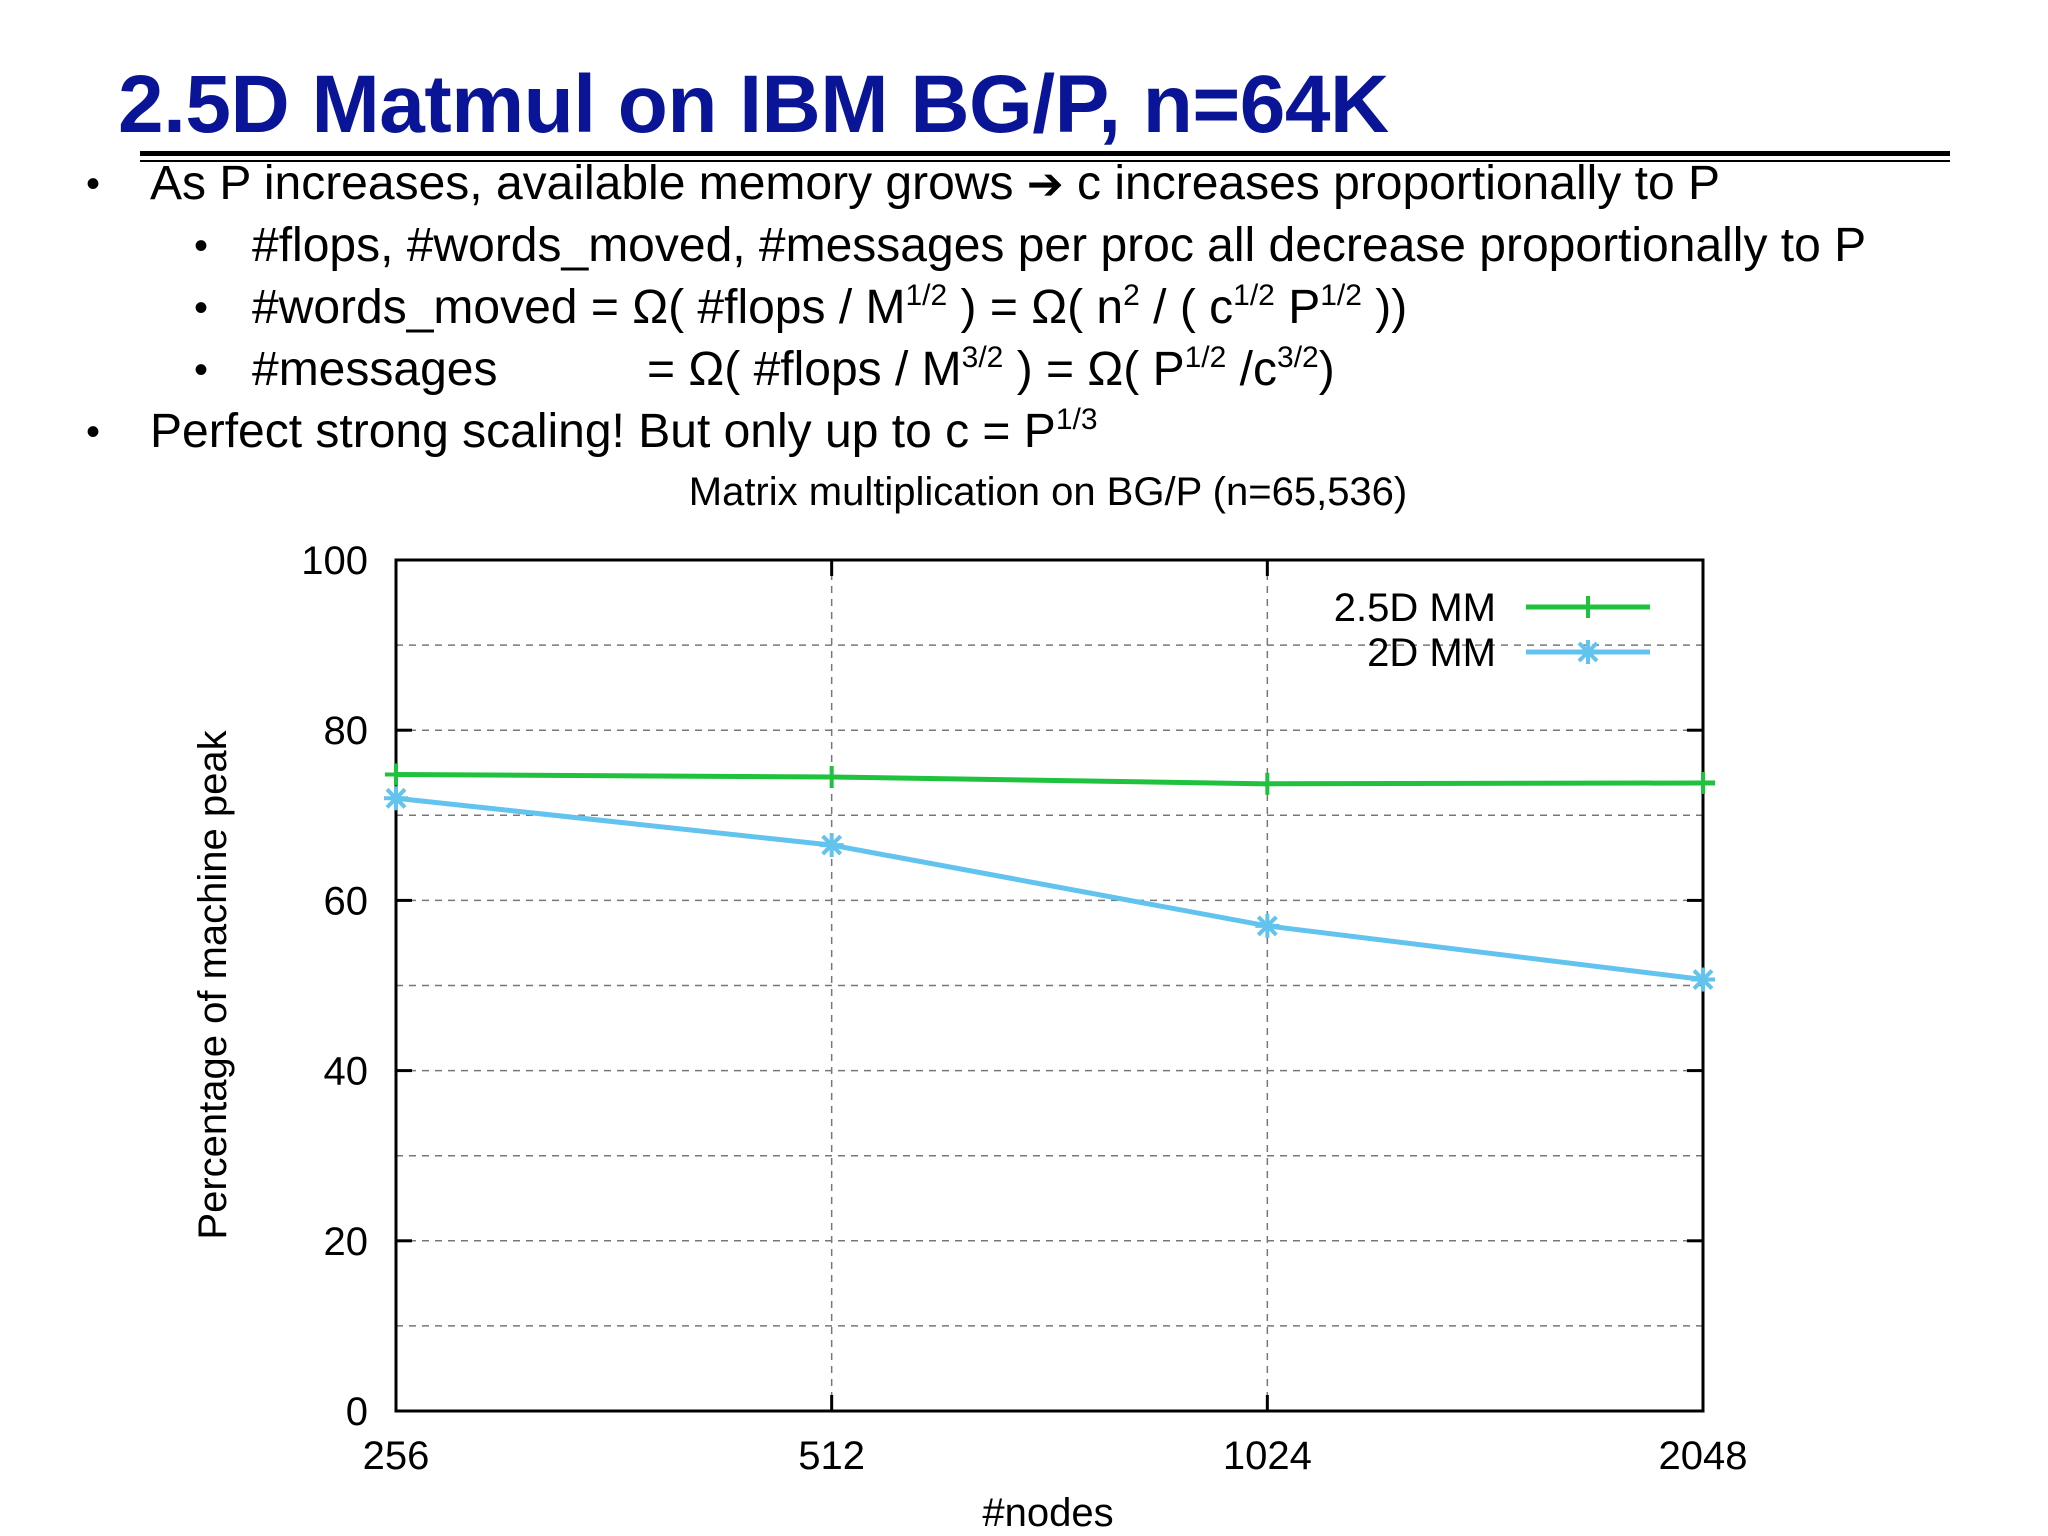  Describe the element at coordinates (1588, 607) in the screenshot. I see `legend-marker-2-5d-mm` at that location.